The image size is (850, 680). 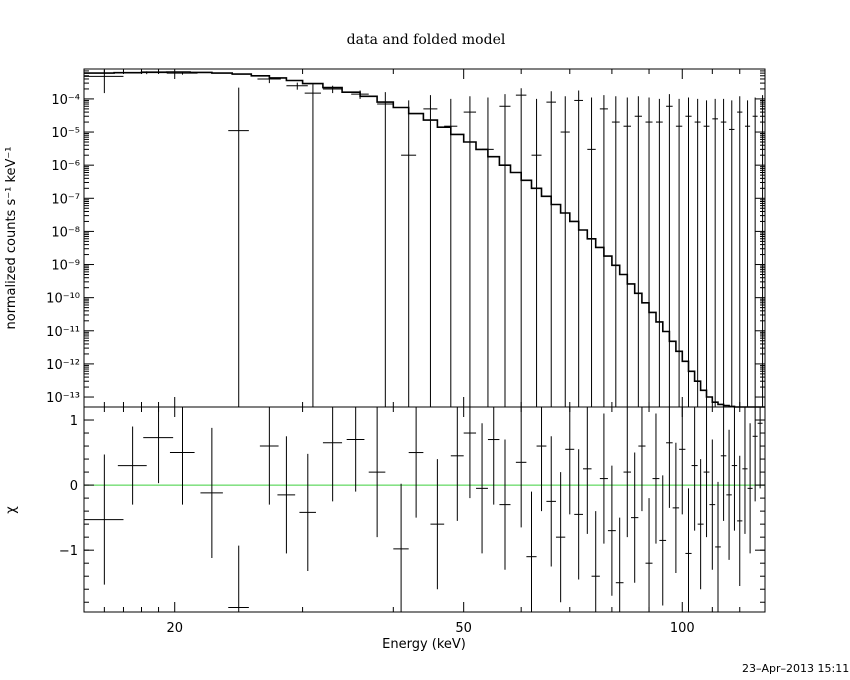 I want to click on upper-y-axis-label: normalized counts s⁻¹ keV⁻¹, so click(x=11, y=238).